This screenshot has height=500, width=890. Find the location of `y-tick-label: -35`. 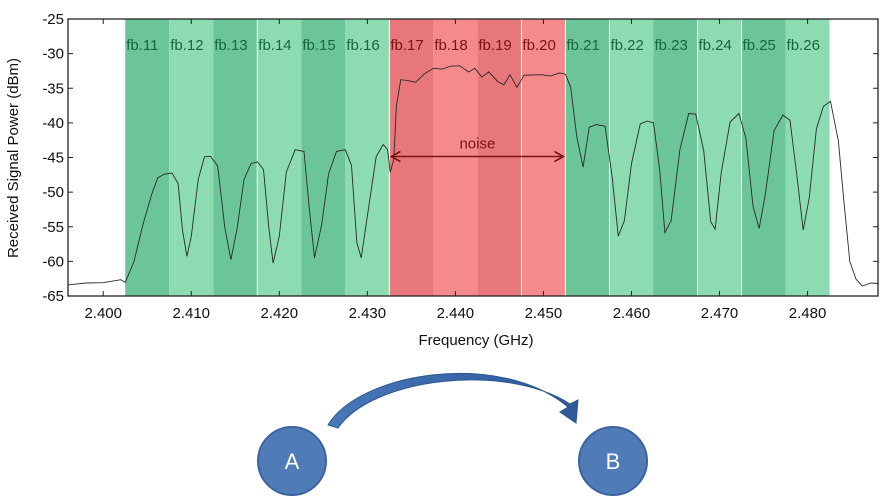

y-tick-label: -35 is located at coordinates (53, 88).